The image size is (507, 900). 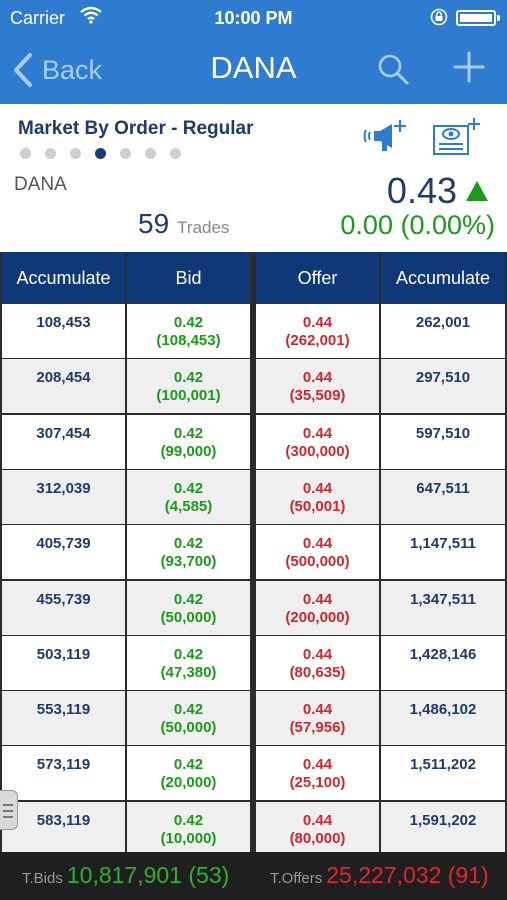 I want to click on cell-bid-accumulate-bid-acc: 307,454, so click(x=63, y=433).